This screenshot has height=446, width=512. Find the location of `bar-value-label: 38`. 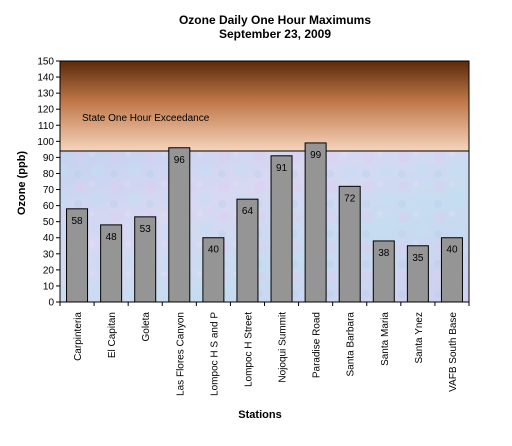

bar-value-label: 38 is located at coordinates (384, 253).